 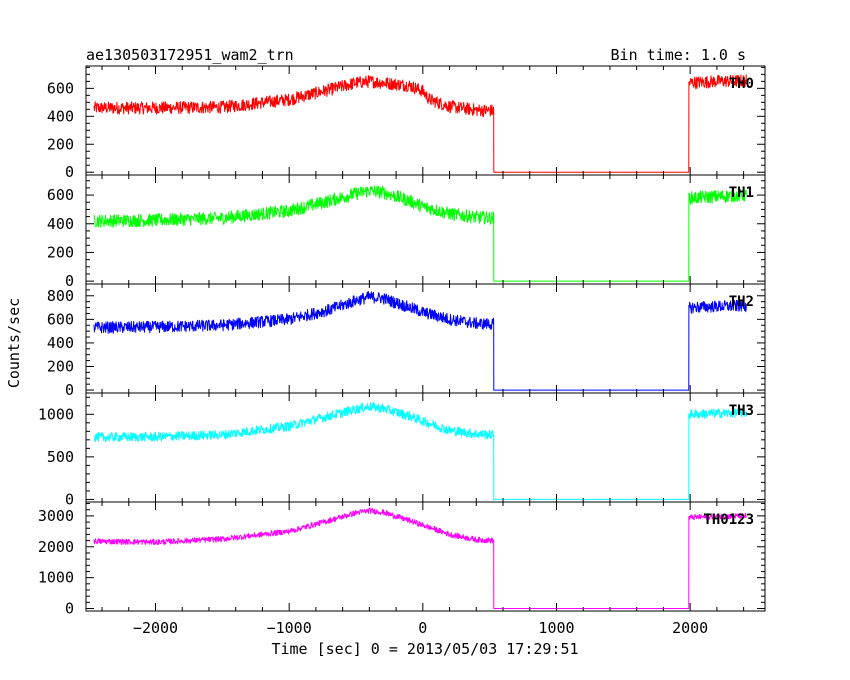 I want to click on y-axis-label: Counts/sec, so click(x=14, y=343).